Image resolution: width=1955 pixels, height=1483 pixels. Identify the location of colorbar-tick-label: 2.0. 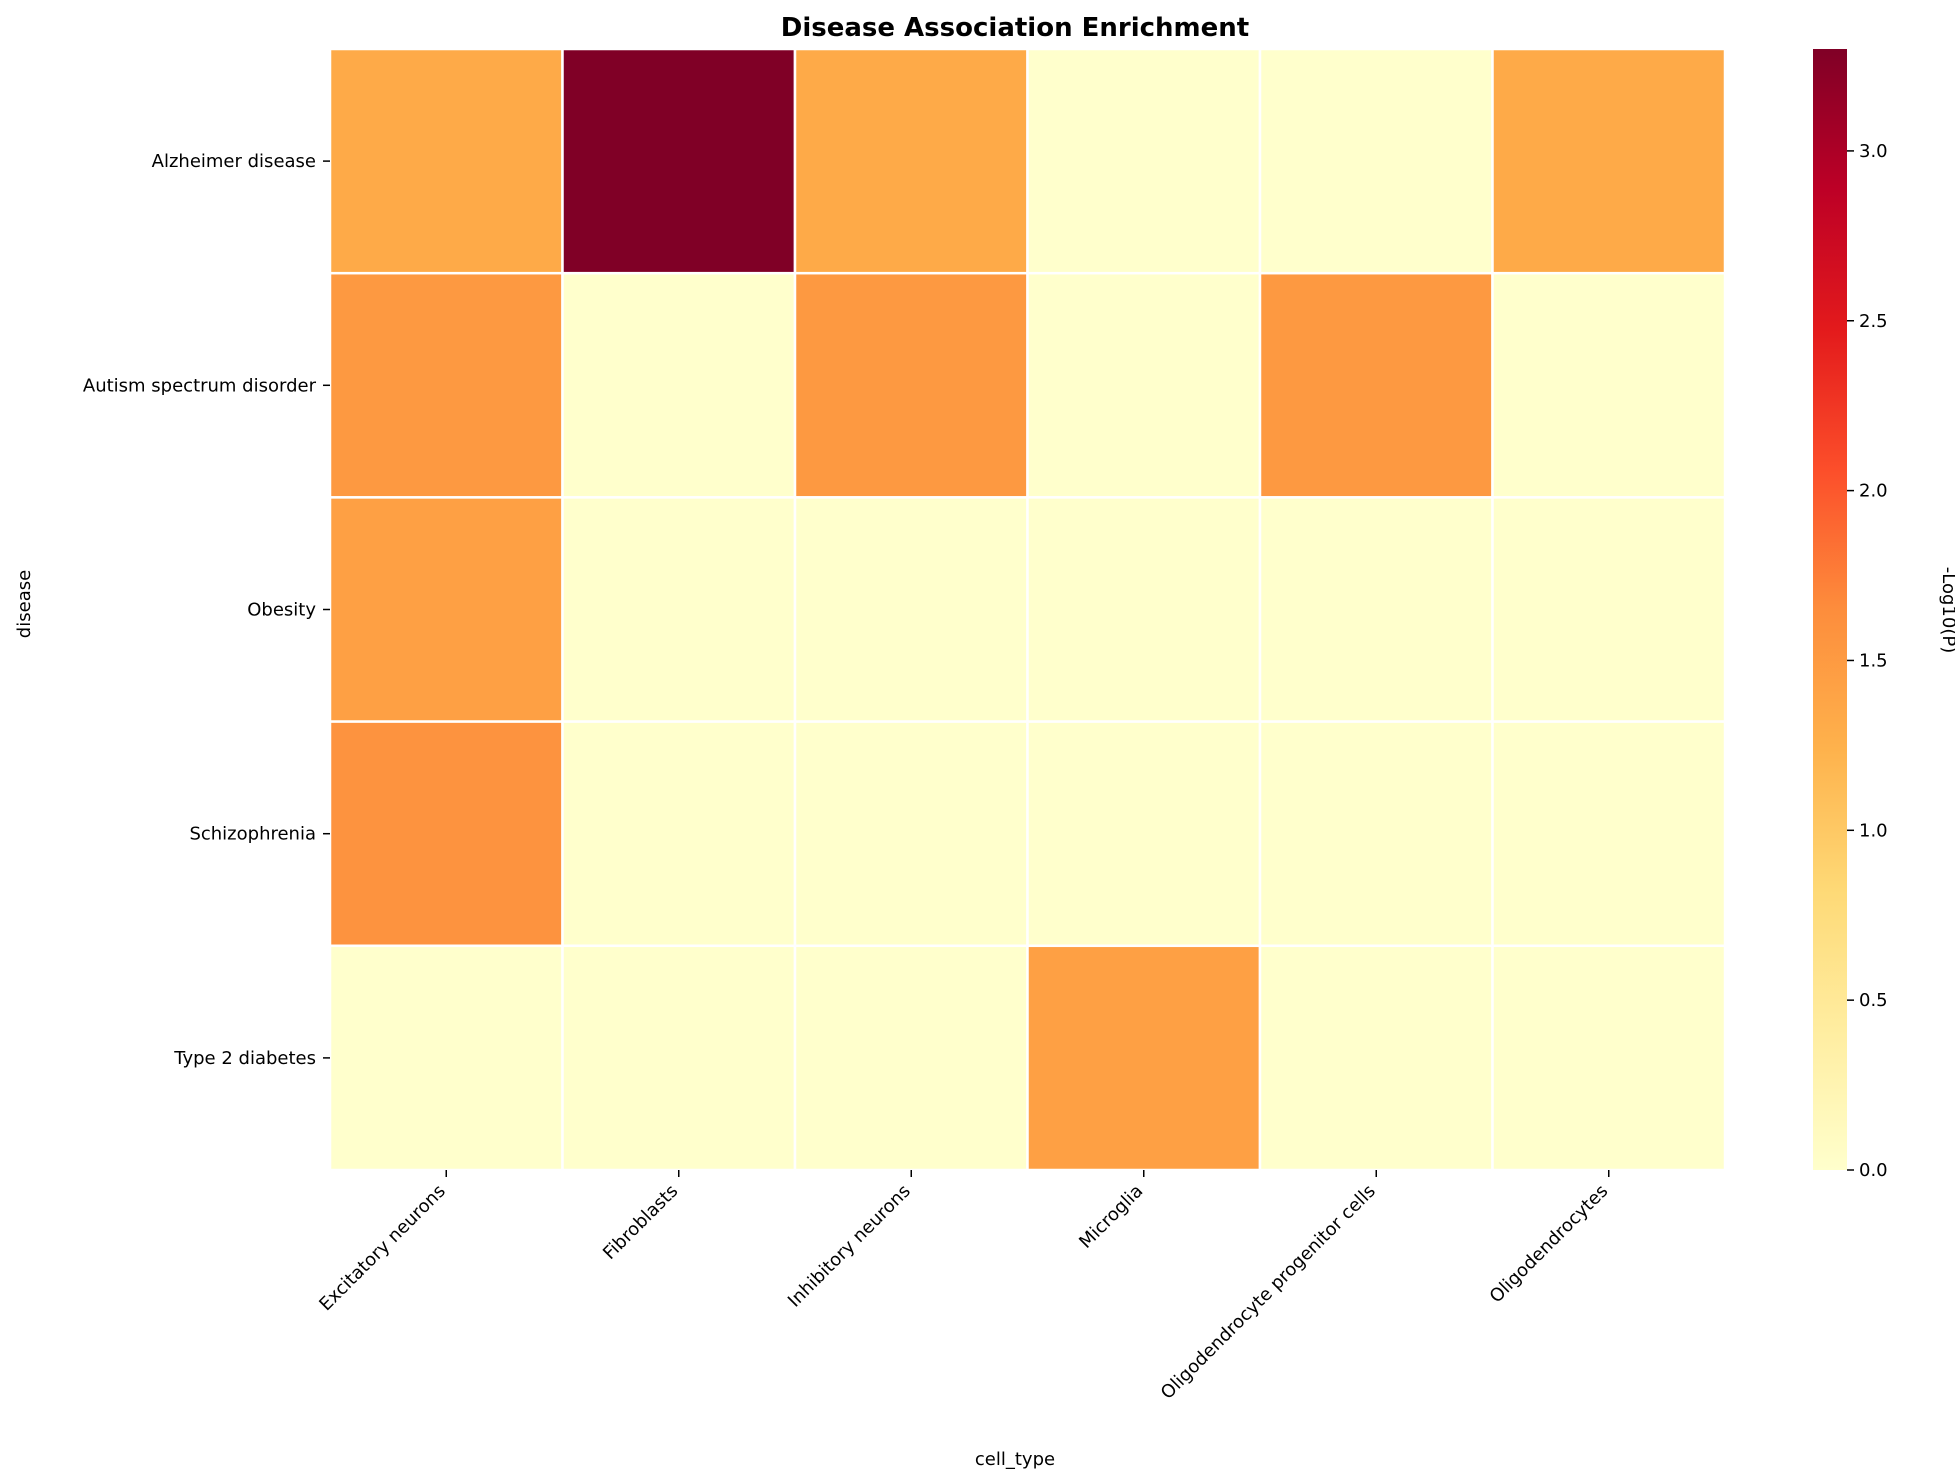
(1873, 491).